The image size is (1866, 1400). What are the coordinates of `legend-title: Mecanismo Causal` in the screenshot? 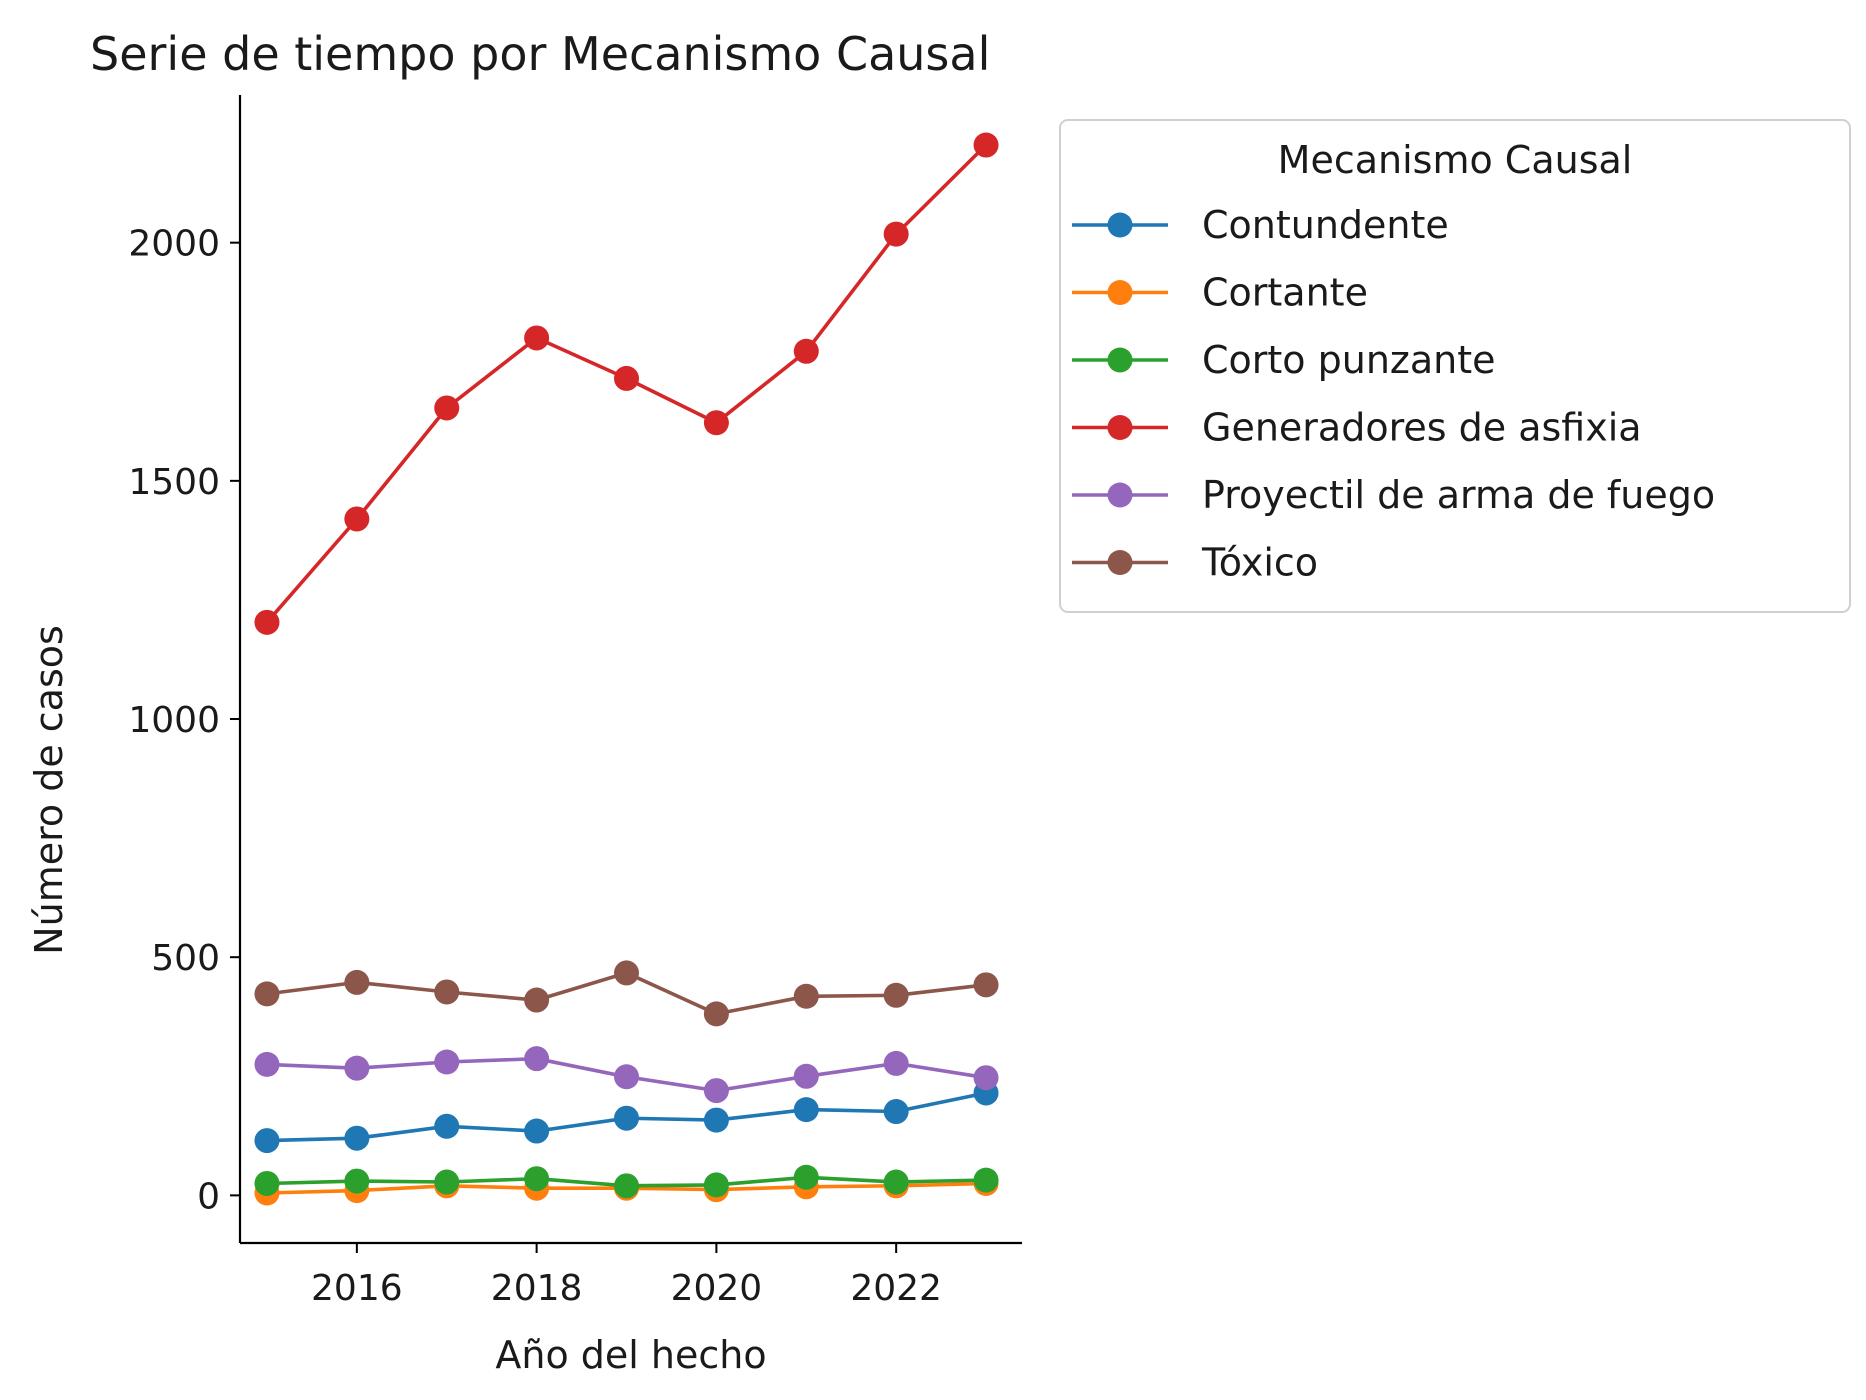 It's located at (1455, 160).